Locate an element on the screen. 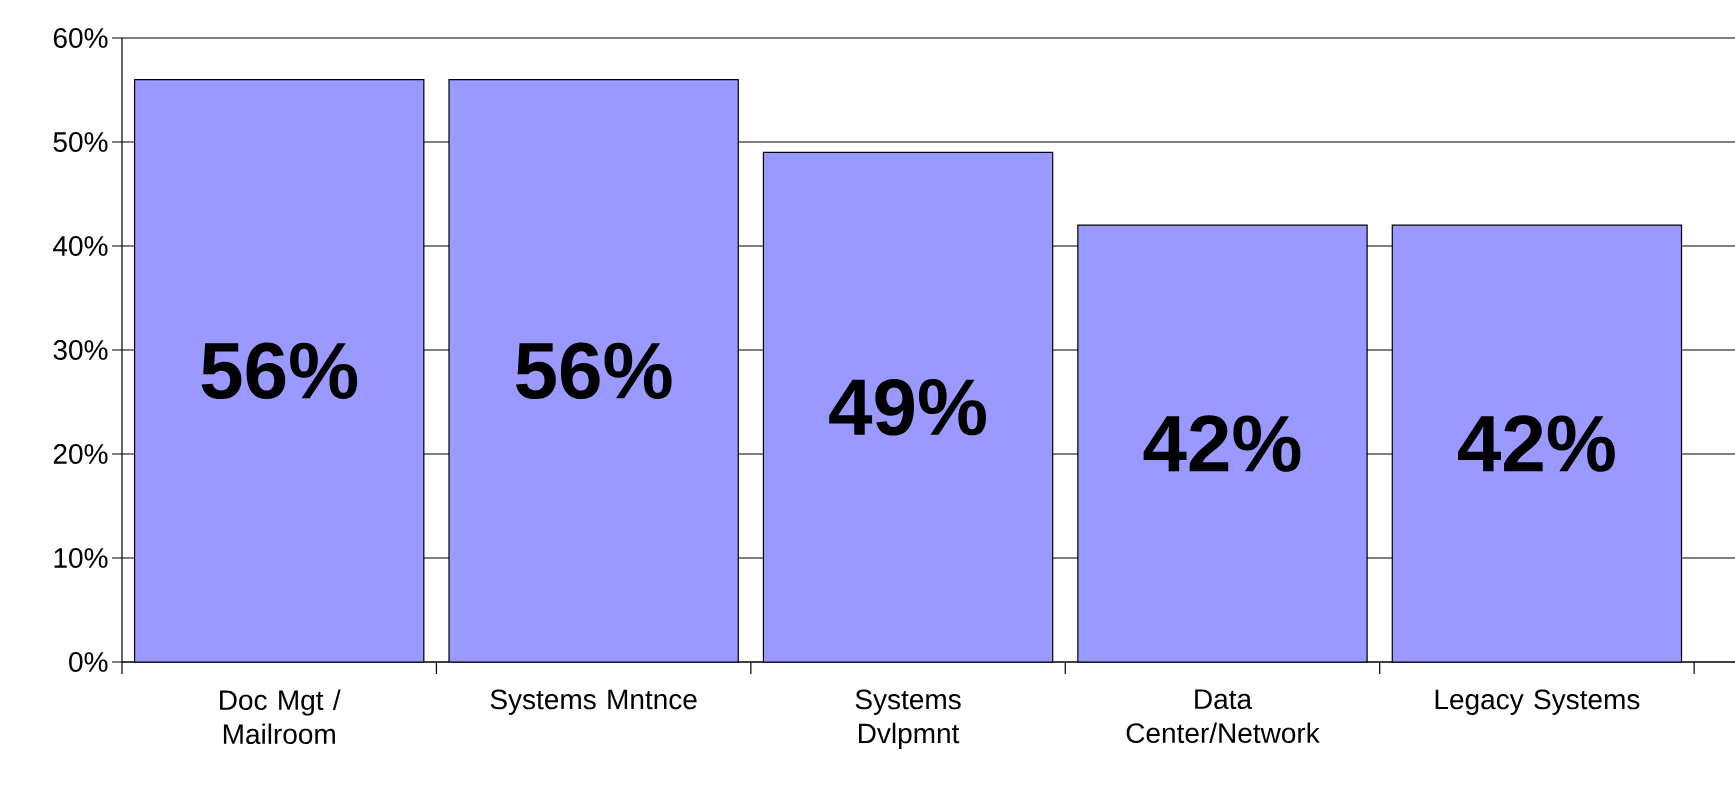 The height and width of the screenshot is (800, 1735). y-tick-label: 50% is located at coordinates (80, 142).